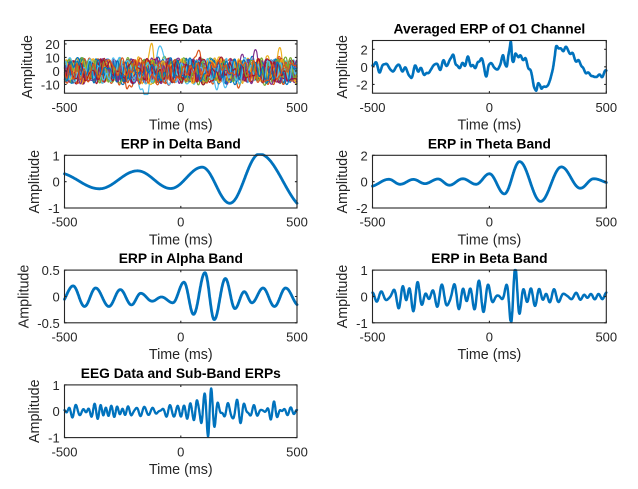  What do you see at coordinates (181, 143) in the screenshot?
I see `svg-text: ERP in Delta Band` at bounding box center [181, 143].